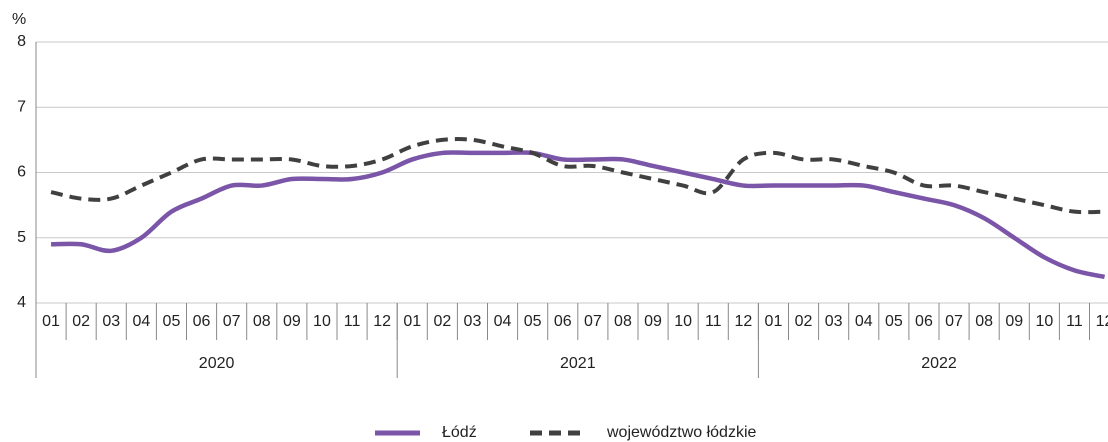 The width and height of the screenshot is (1108, 442). I want to click on y-axis-label: %, so click(19, 19).